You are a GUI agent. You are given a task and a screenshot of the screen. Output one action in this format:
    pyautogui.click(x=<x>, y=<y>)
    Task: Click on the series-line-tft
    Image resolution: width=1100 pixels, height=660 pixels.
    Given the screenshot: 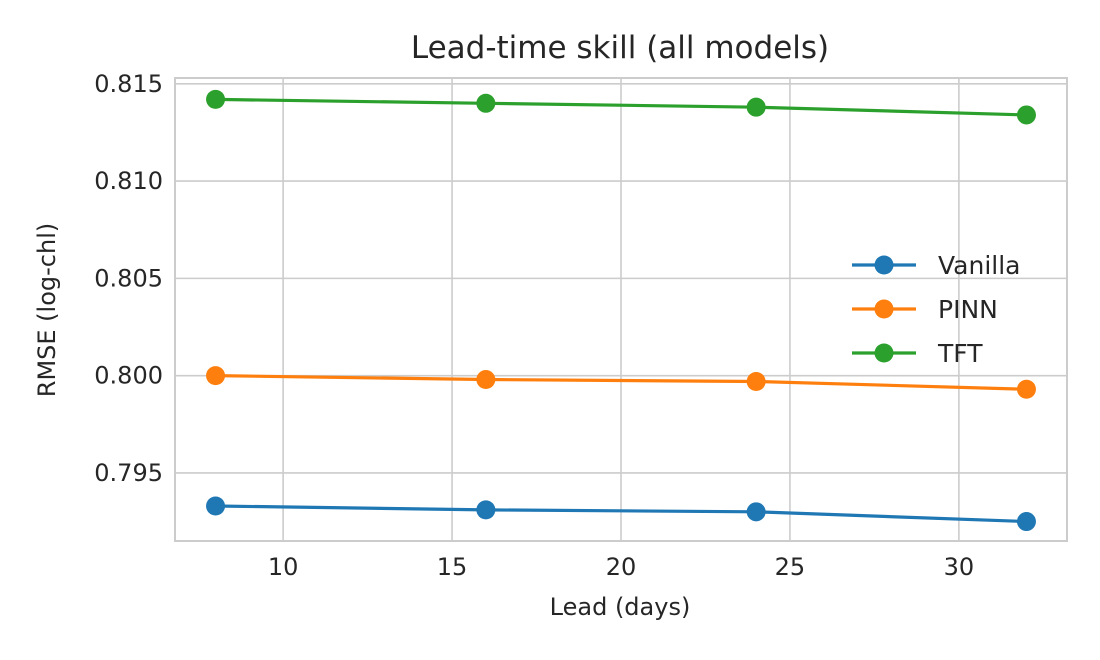 What is the action you would take?
    pyautogui.click(x=621, y=107)
    